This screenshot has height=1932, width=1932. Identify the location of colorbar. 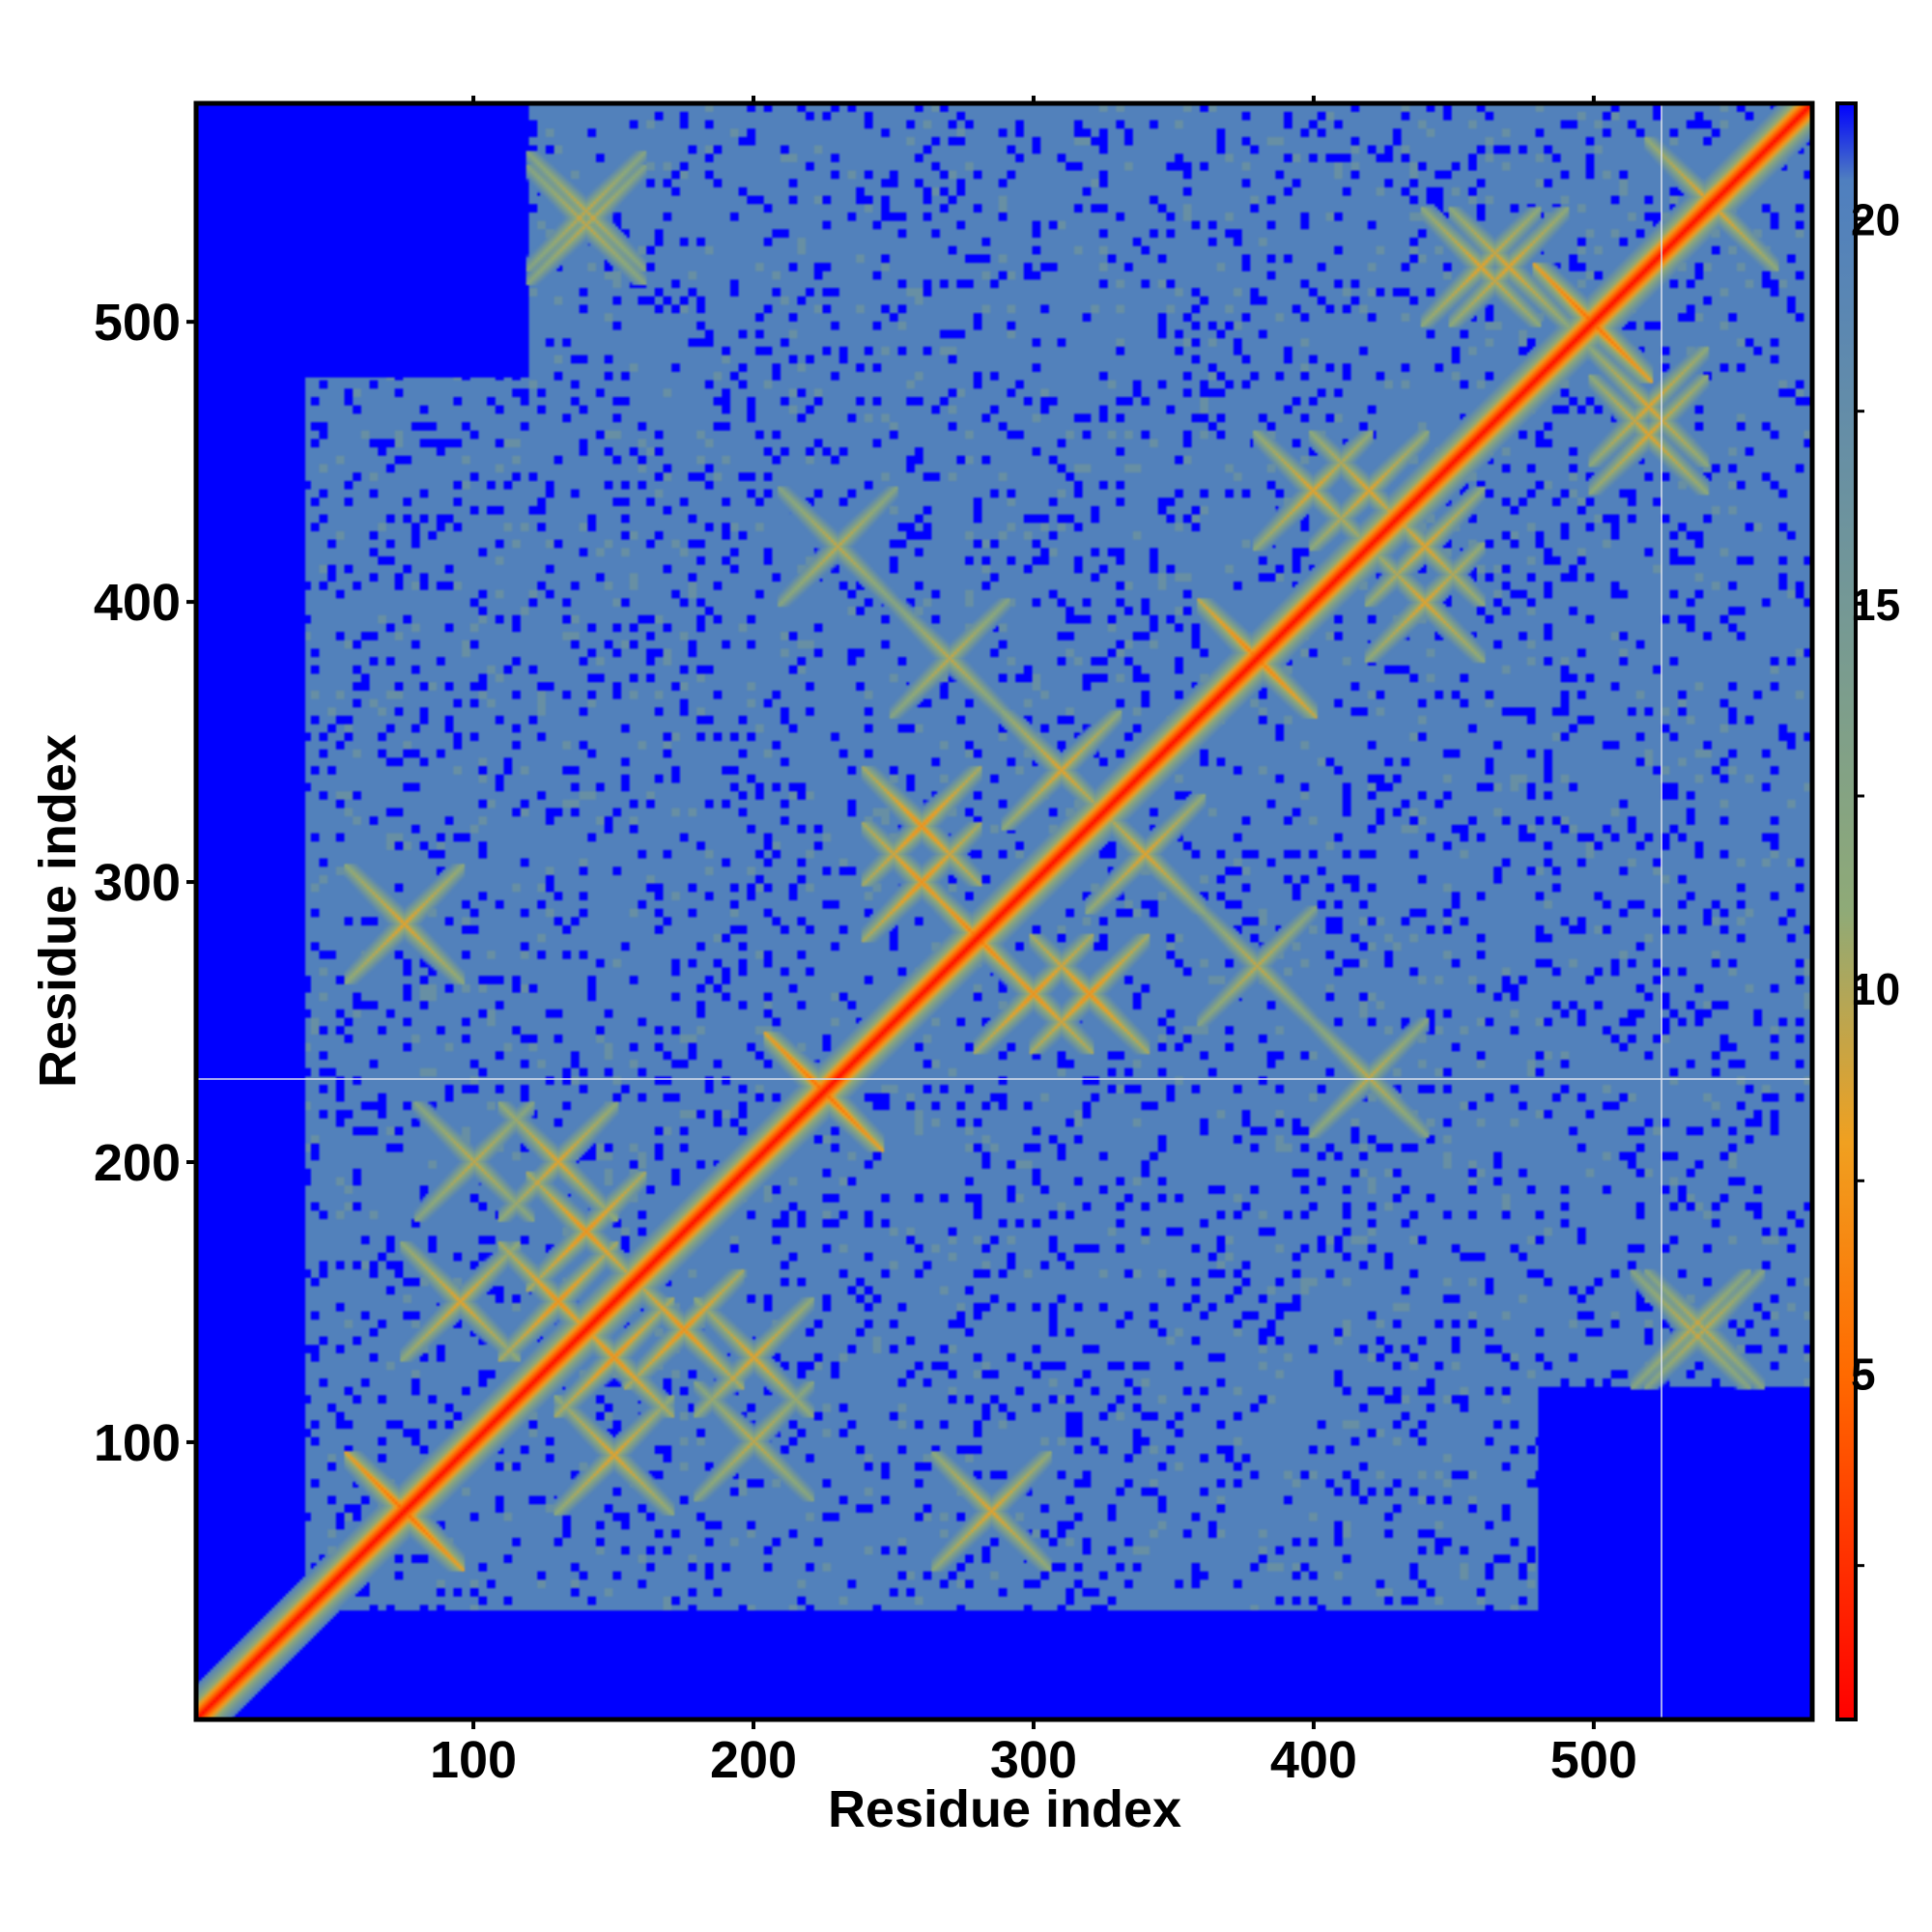
(1846, 911).